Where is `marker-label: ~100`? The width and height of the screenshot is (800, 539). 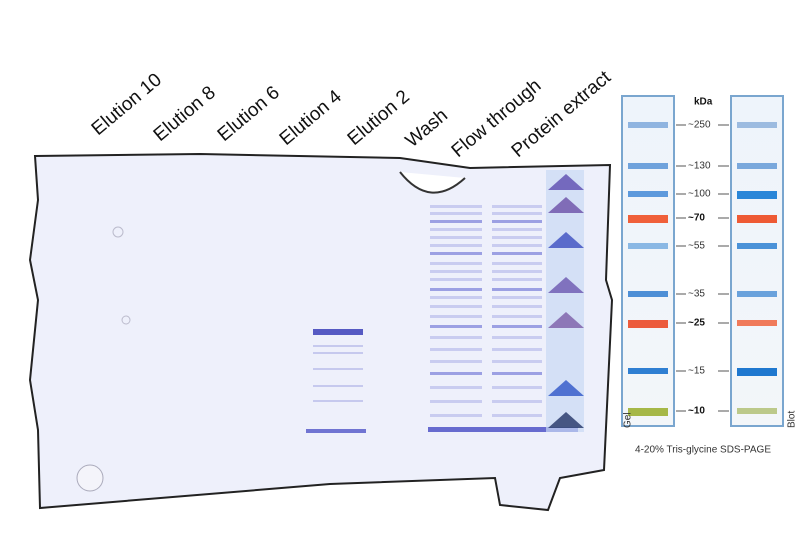
marker-label: ~100 is located at coordinates (699, 194).